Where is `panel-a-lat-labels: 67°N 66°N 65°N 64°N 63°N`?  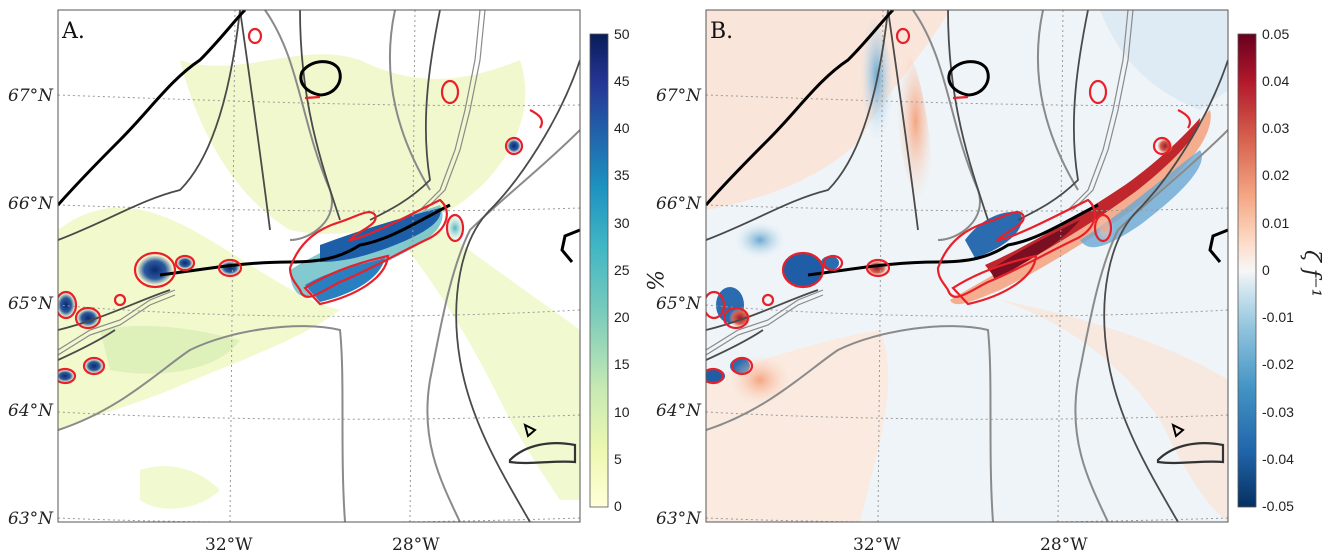
panel-a-lat-labels: 67°N 66°N 65°N 64°N 63°N is located at coordinates (31, 307).